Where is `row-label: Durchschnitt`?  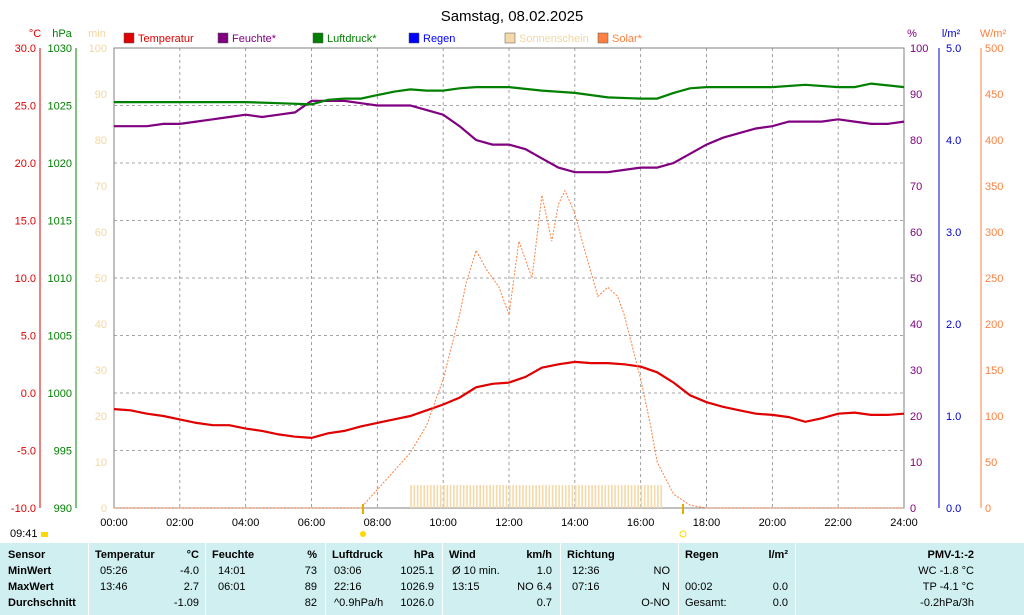
row-label: Durchschnitt is located at coordinates (42, 603).